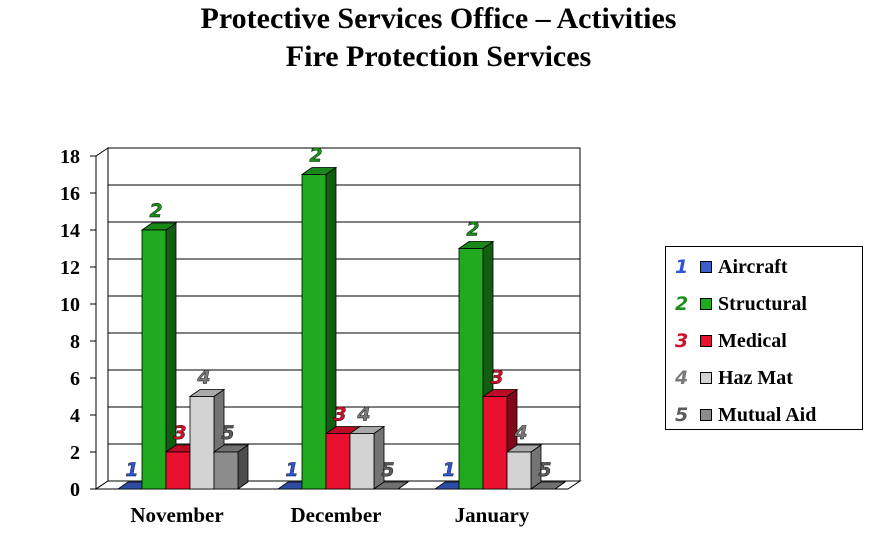 This screenshot has height=555, width=877. Describe the element at coordinates (548, 485) in the screenshot. I see `bar-january-mutual-aid-top` at that location.